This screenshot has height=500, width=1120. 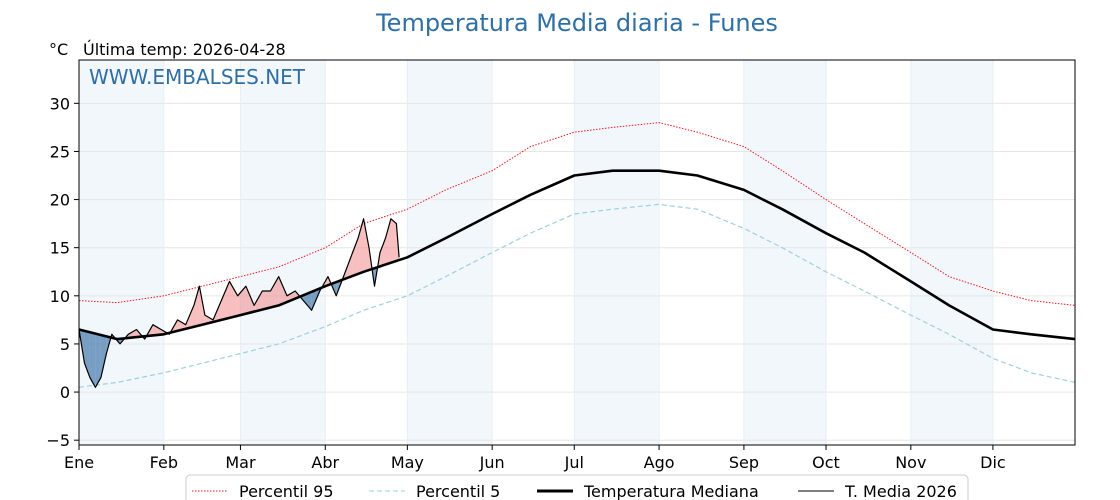 I want to click on y-tick-label: 0, so click(x=65, y=392).